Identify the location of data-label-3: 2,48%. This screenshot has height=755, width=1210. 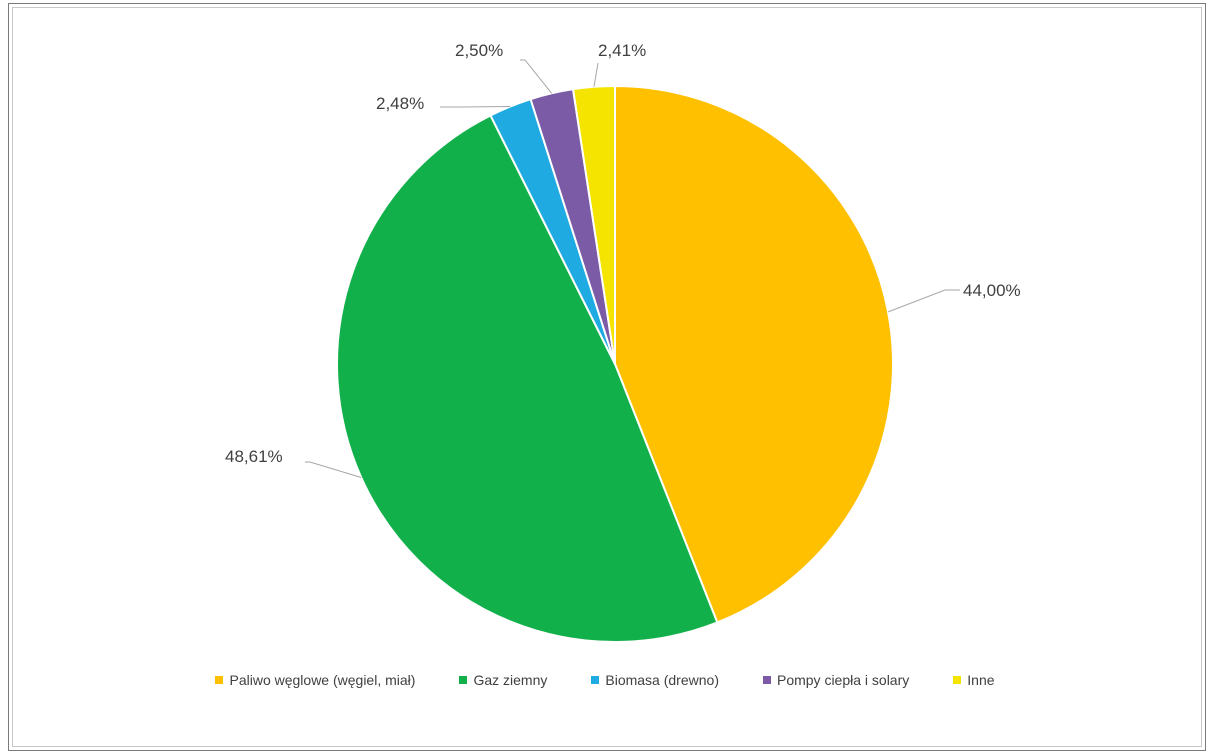
(400, 103).